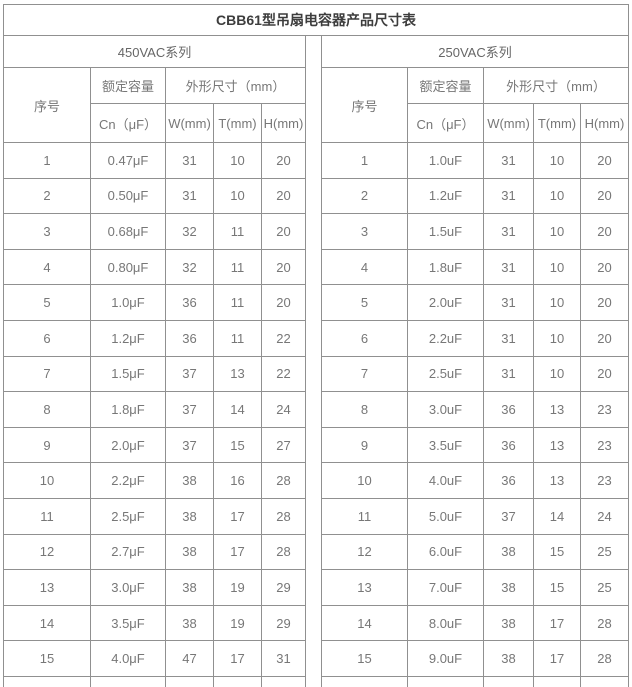 Image resolution: width=632 pixels, height=687 pixels. I want to click on table-row: 1 1.0uF 31 10 20, so click(475, 160).